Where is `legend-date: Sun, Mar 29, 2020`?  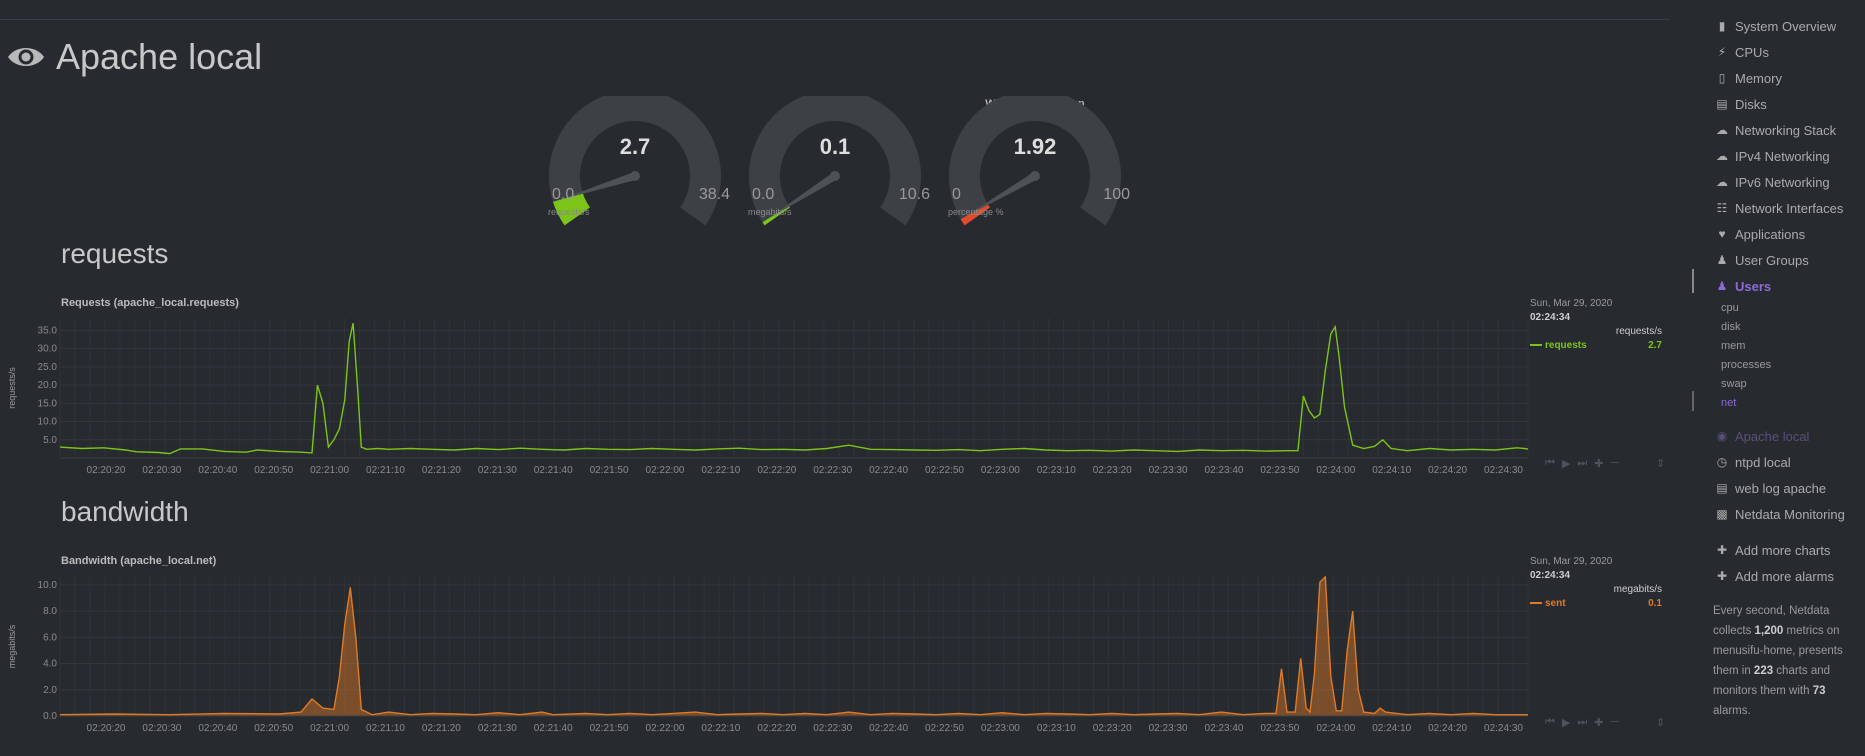 legend-date: Sun, Mar 29, 2020 is located at coordinates (1571, 303).